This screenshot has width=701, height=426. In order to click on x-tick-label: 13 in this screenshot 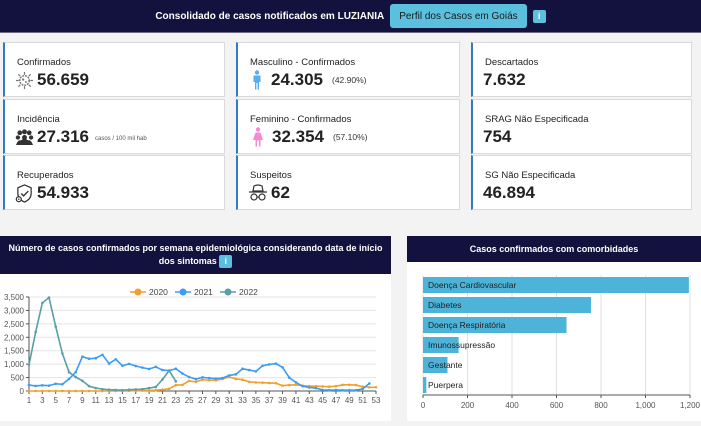, I will do `click(109, 400)`.